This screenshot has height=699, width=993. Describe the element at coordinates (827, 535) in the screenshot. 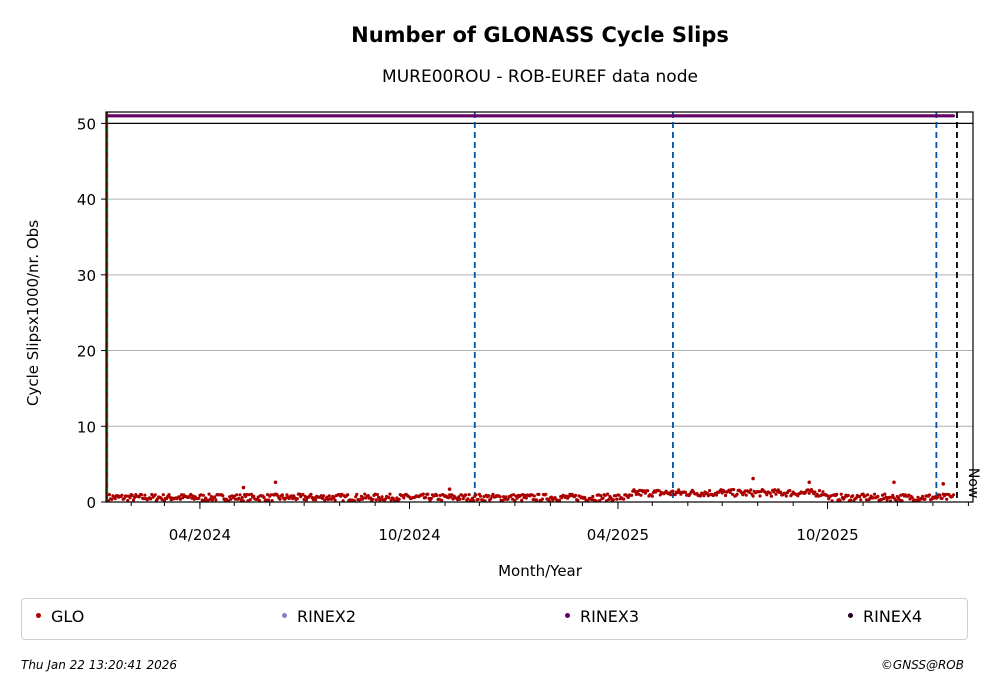

I see `x-tick-label: 10/2025` at that location.